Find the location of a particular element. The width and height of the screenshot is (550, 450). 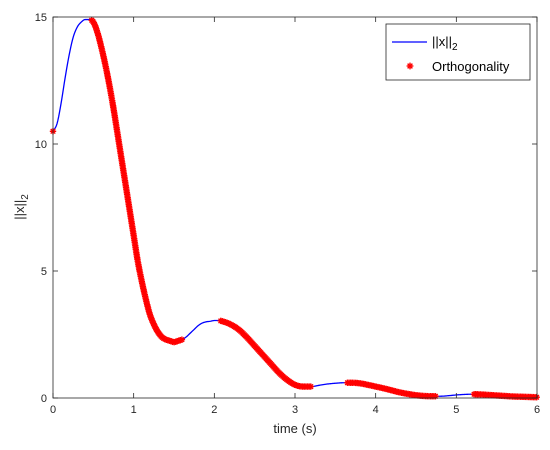

legend: ||x||2 Orthogonality is located at coordinates (458, 52).